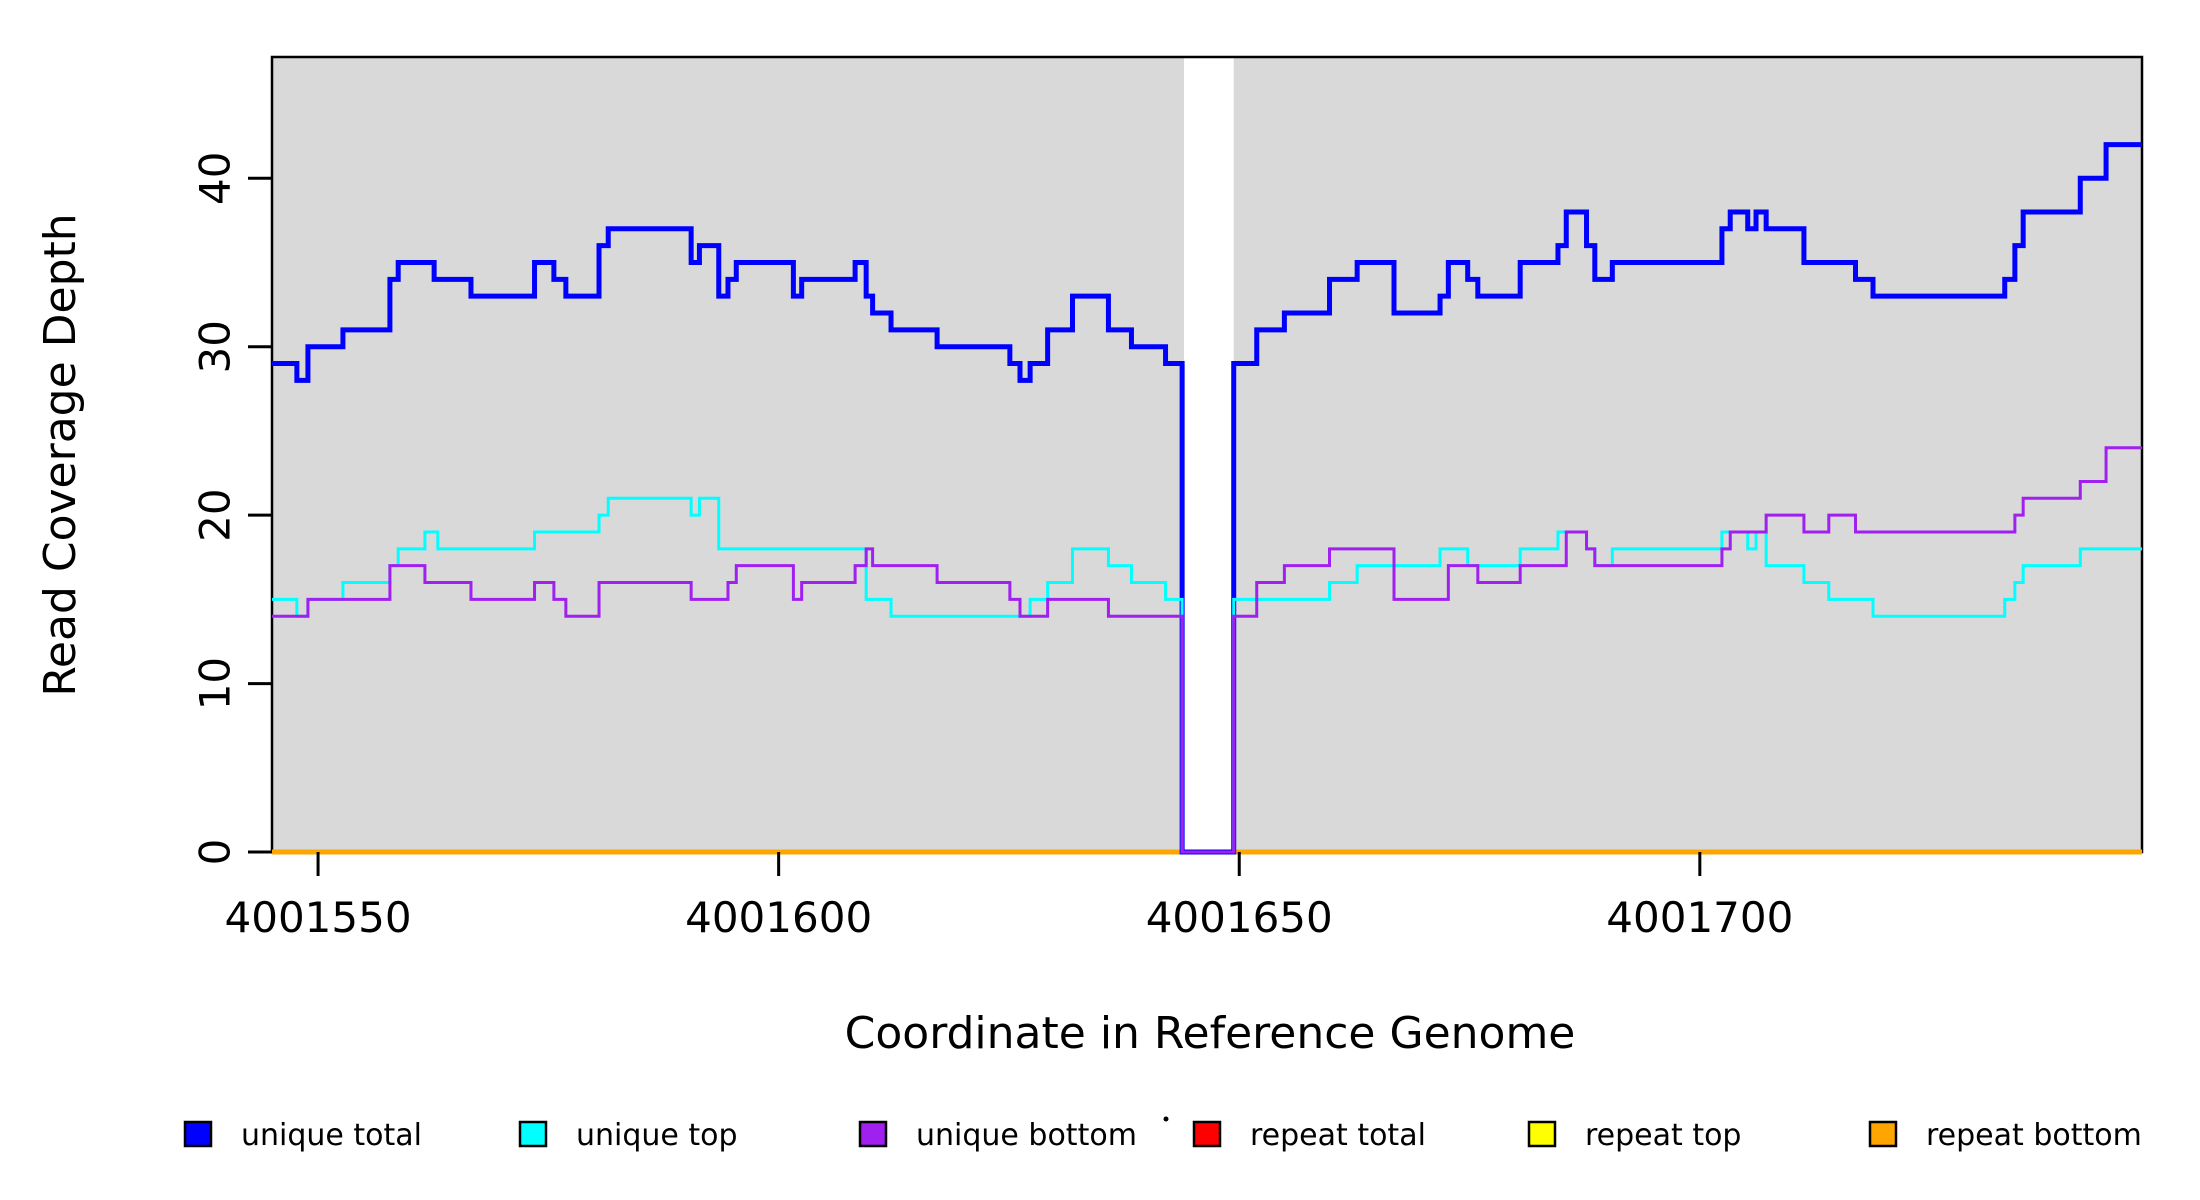 Image resolution: width=2200 pixels, height=1200 pixels. What do you see at coordinates (1166, 1119) in the screenshot?
I see `stray-point` at bounding box center [1166, 1119].